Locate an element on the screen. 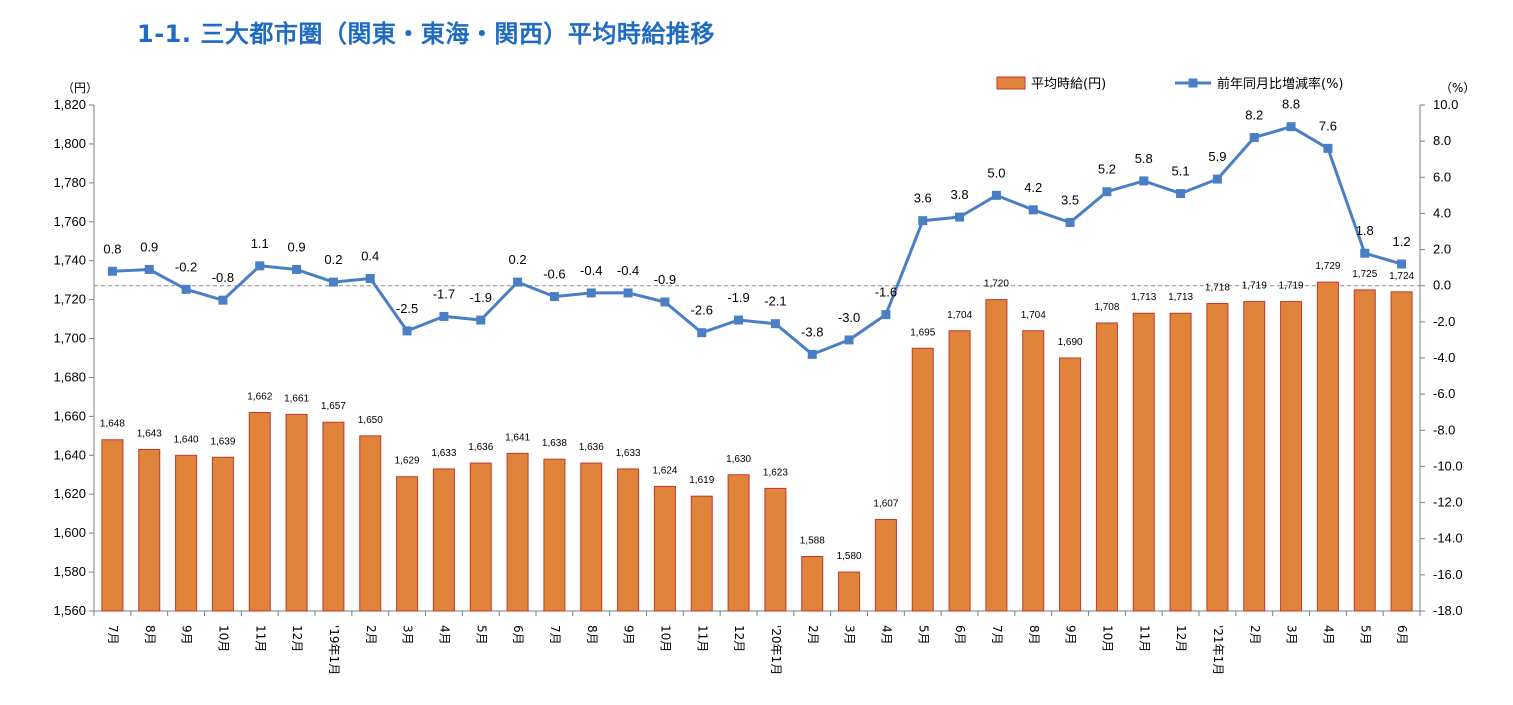 The image size is (1513, 705). right-axis-tick-label: 8.0 is located at coordinates (1442, 140).